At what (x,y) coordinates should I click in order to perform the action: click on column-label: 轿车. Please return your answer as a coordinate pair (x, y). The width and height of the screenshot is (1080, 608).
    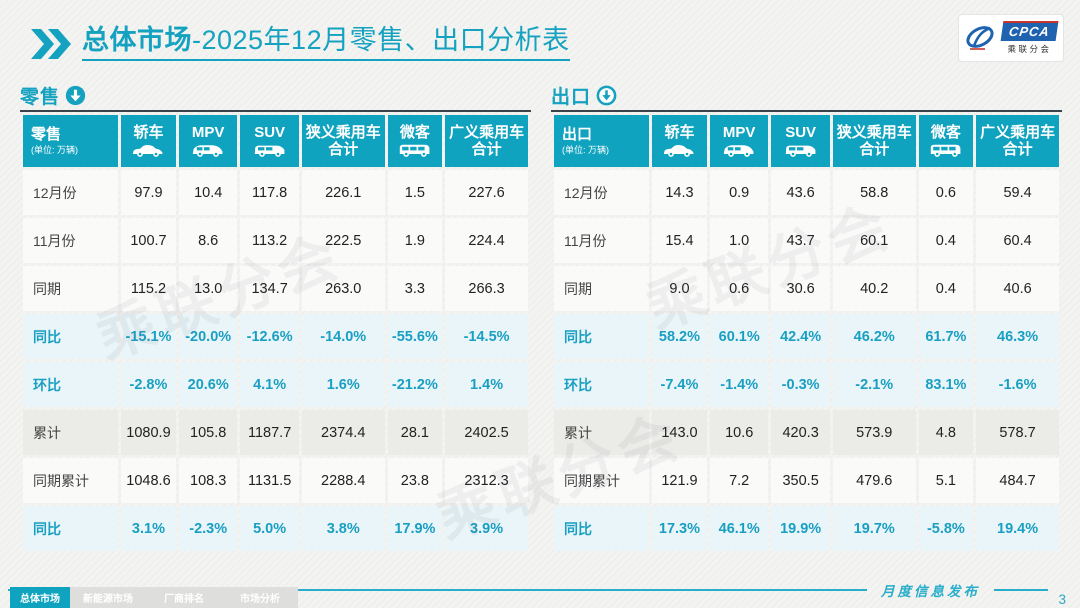
    Looking at the image, I should click on (148, 132).